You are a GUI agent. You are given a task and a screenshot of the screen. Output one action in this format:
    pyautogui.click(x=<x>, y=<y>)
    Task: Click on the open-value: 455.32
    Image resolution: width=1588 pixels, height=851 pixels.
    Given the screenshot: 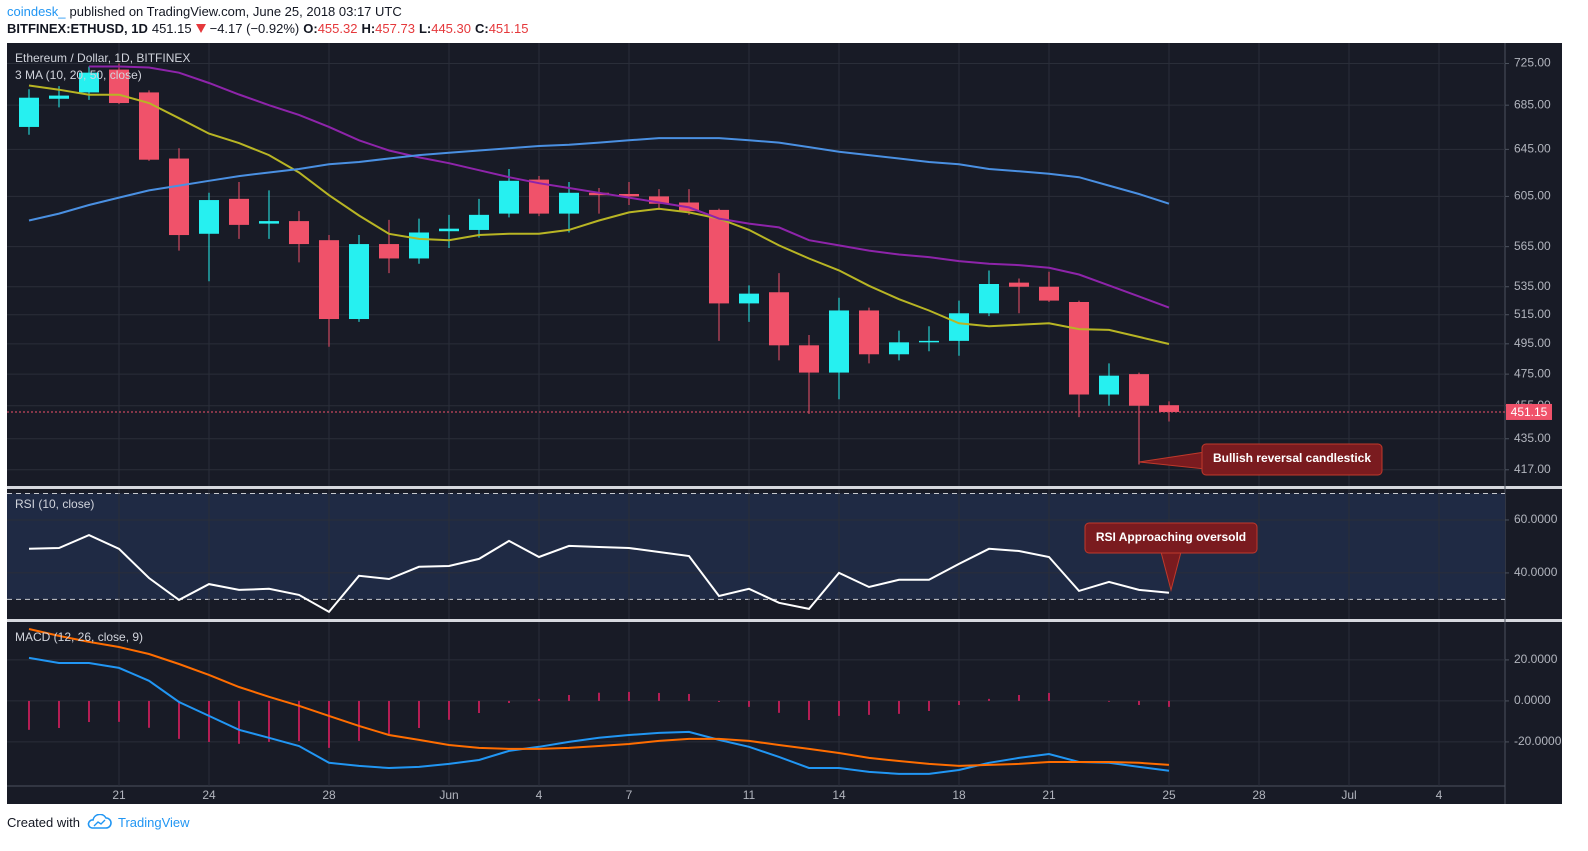 What is the action you would take?
    pyautogui.click(x=337, y=28)
    